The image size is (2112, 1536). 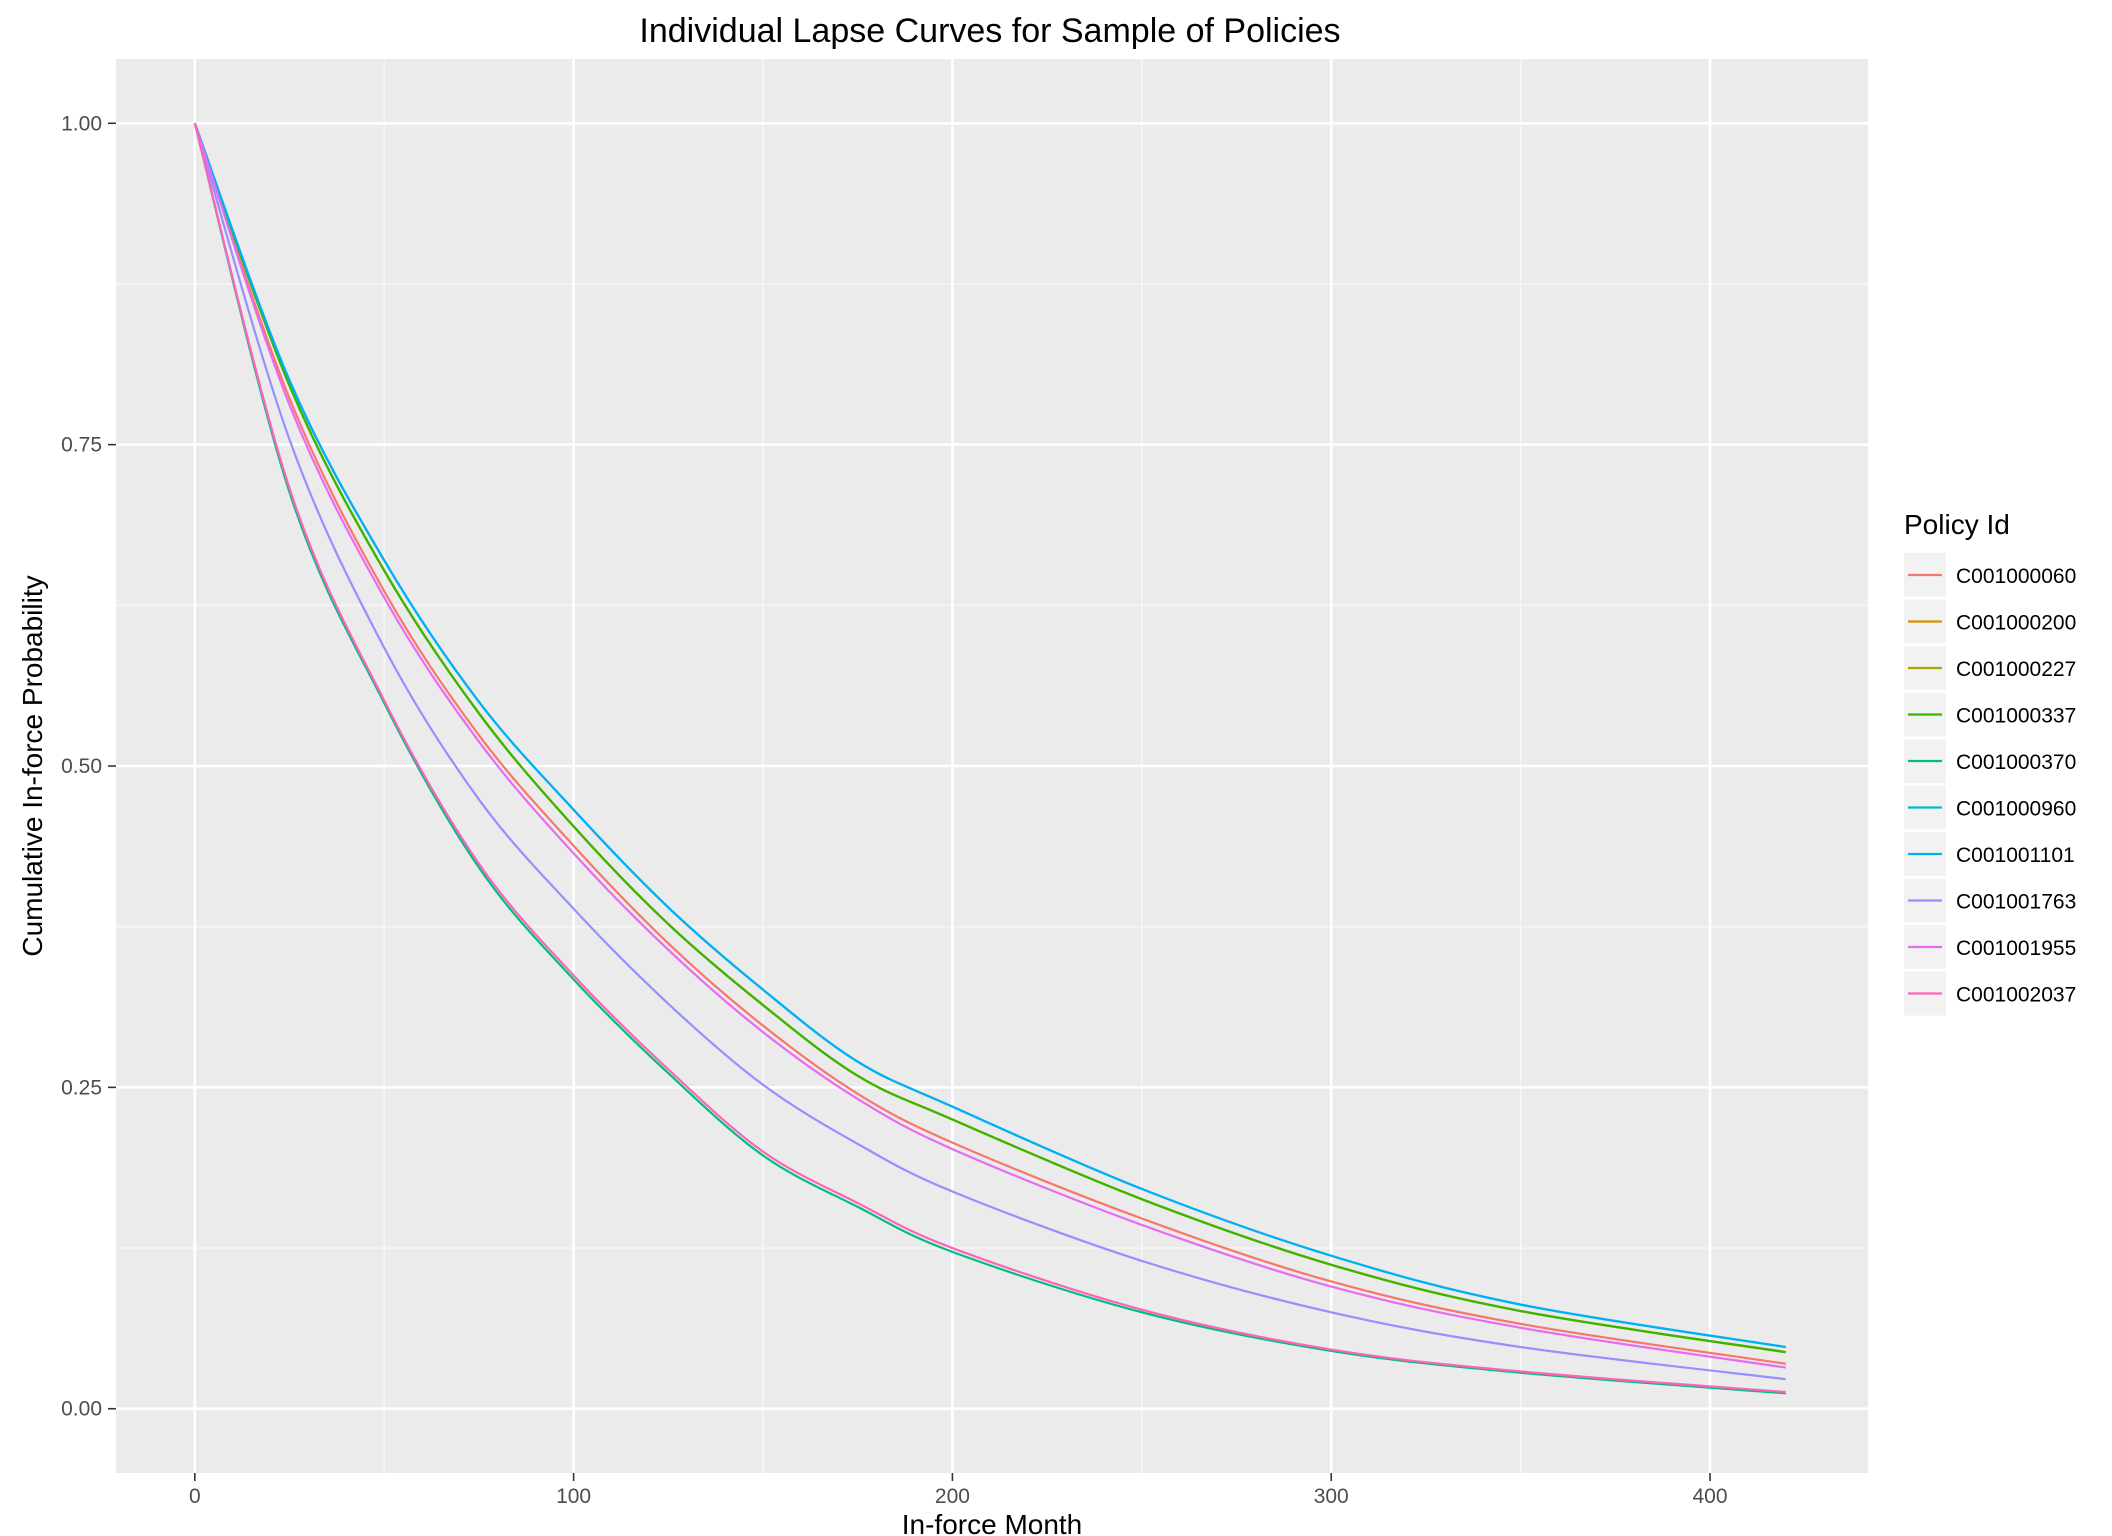 I want to click on y-axis-label: Cumulative In-force Probability, so click(x=32, y=765).